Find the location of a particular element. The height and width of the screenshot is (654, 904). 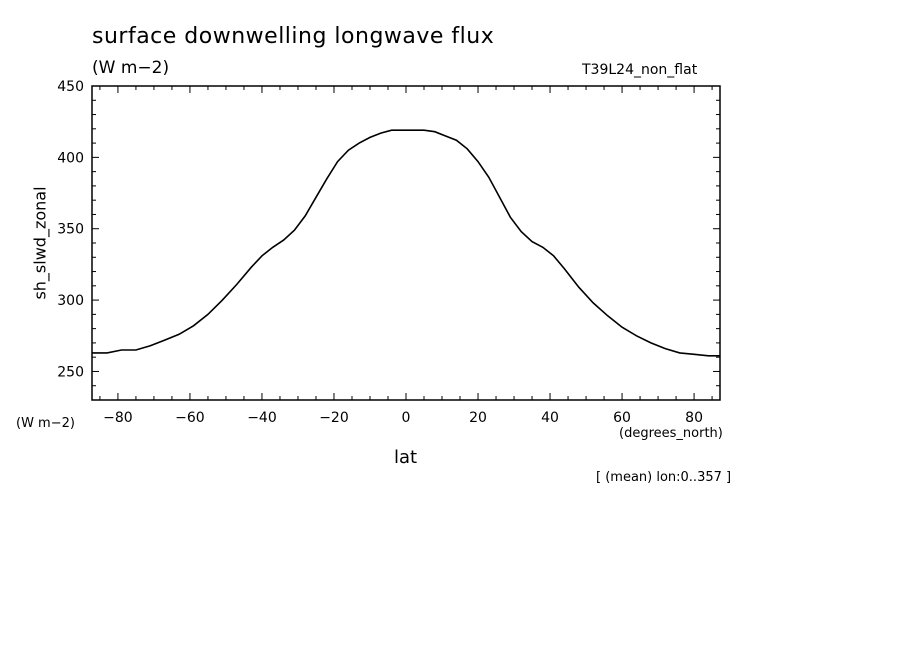

run-name: T39L24_non_flat is located at coordinates (640, 70).